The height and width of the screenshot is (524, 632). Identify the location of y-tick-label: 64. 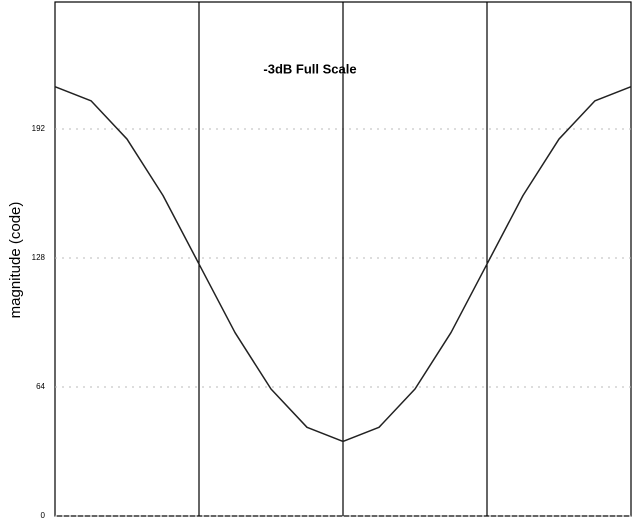
(40, 386).